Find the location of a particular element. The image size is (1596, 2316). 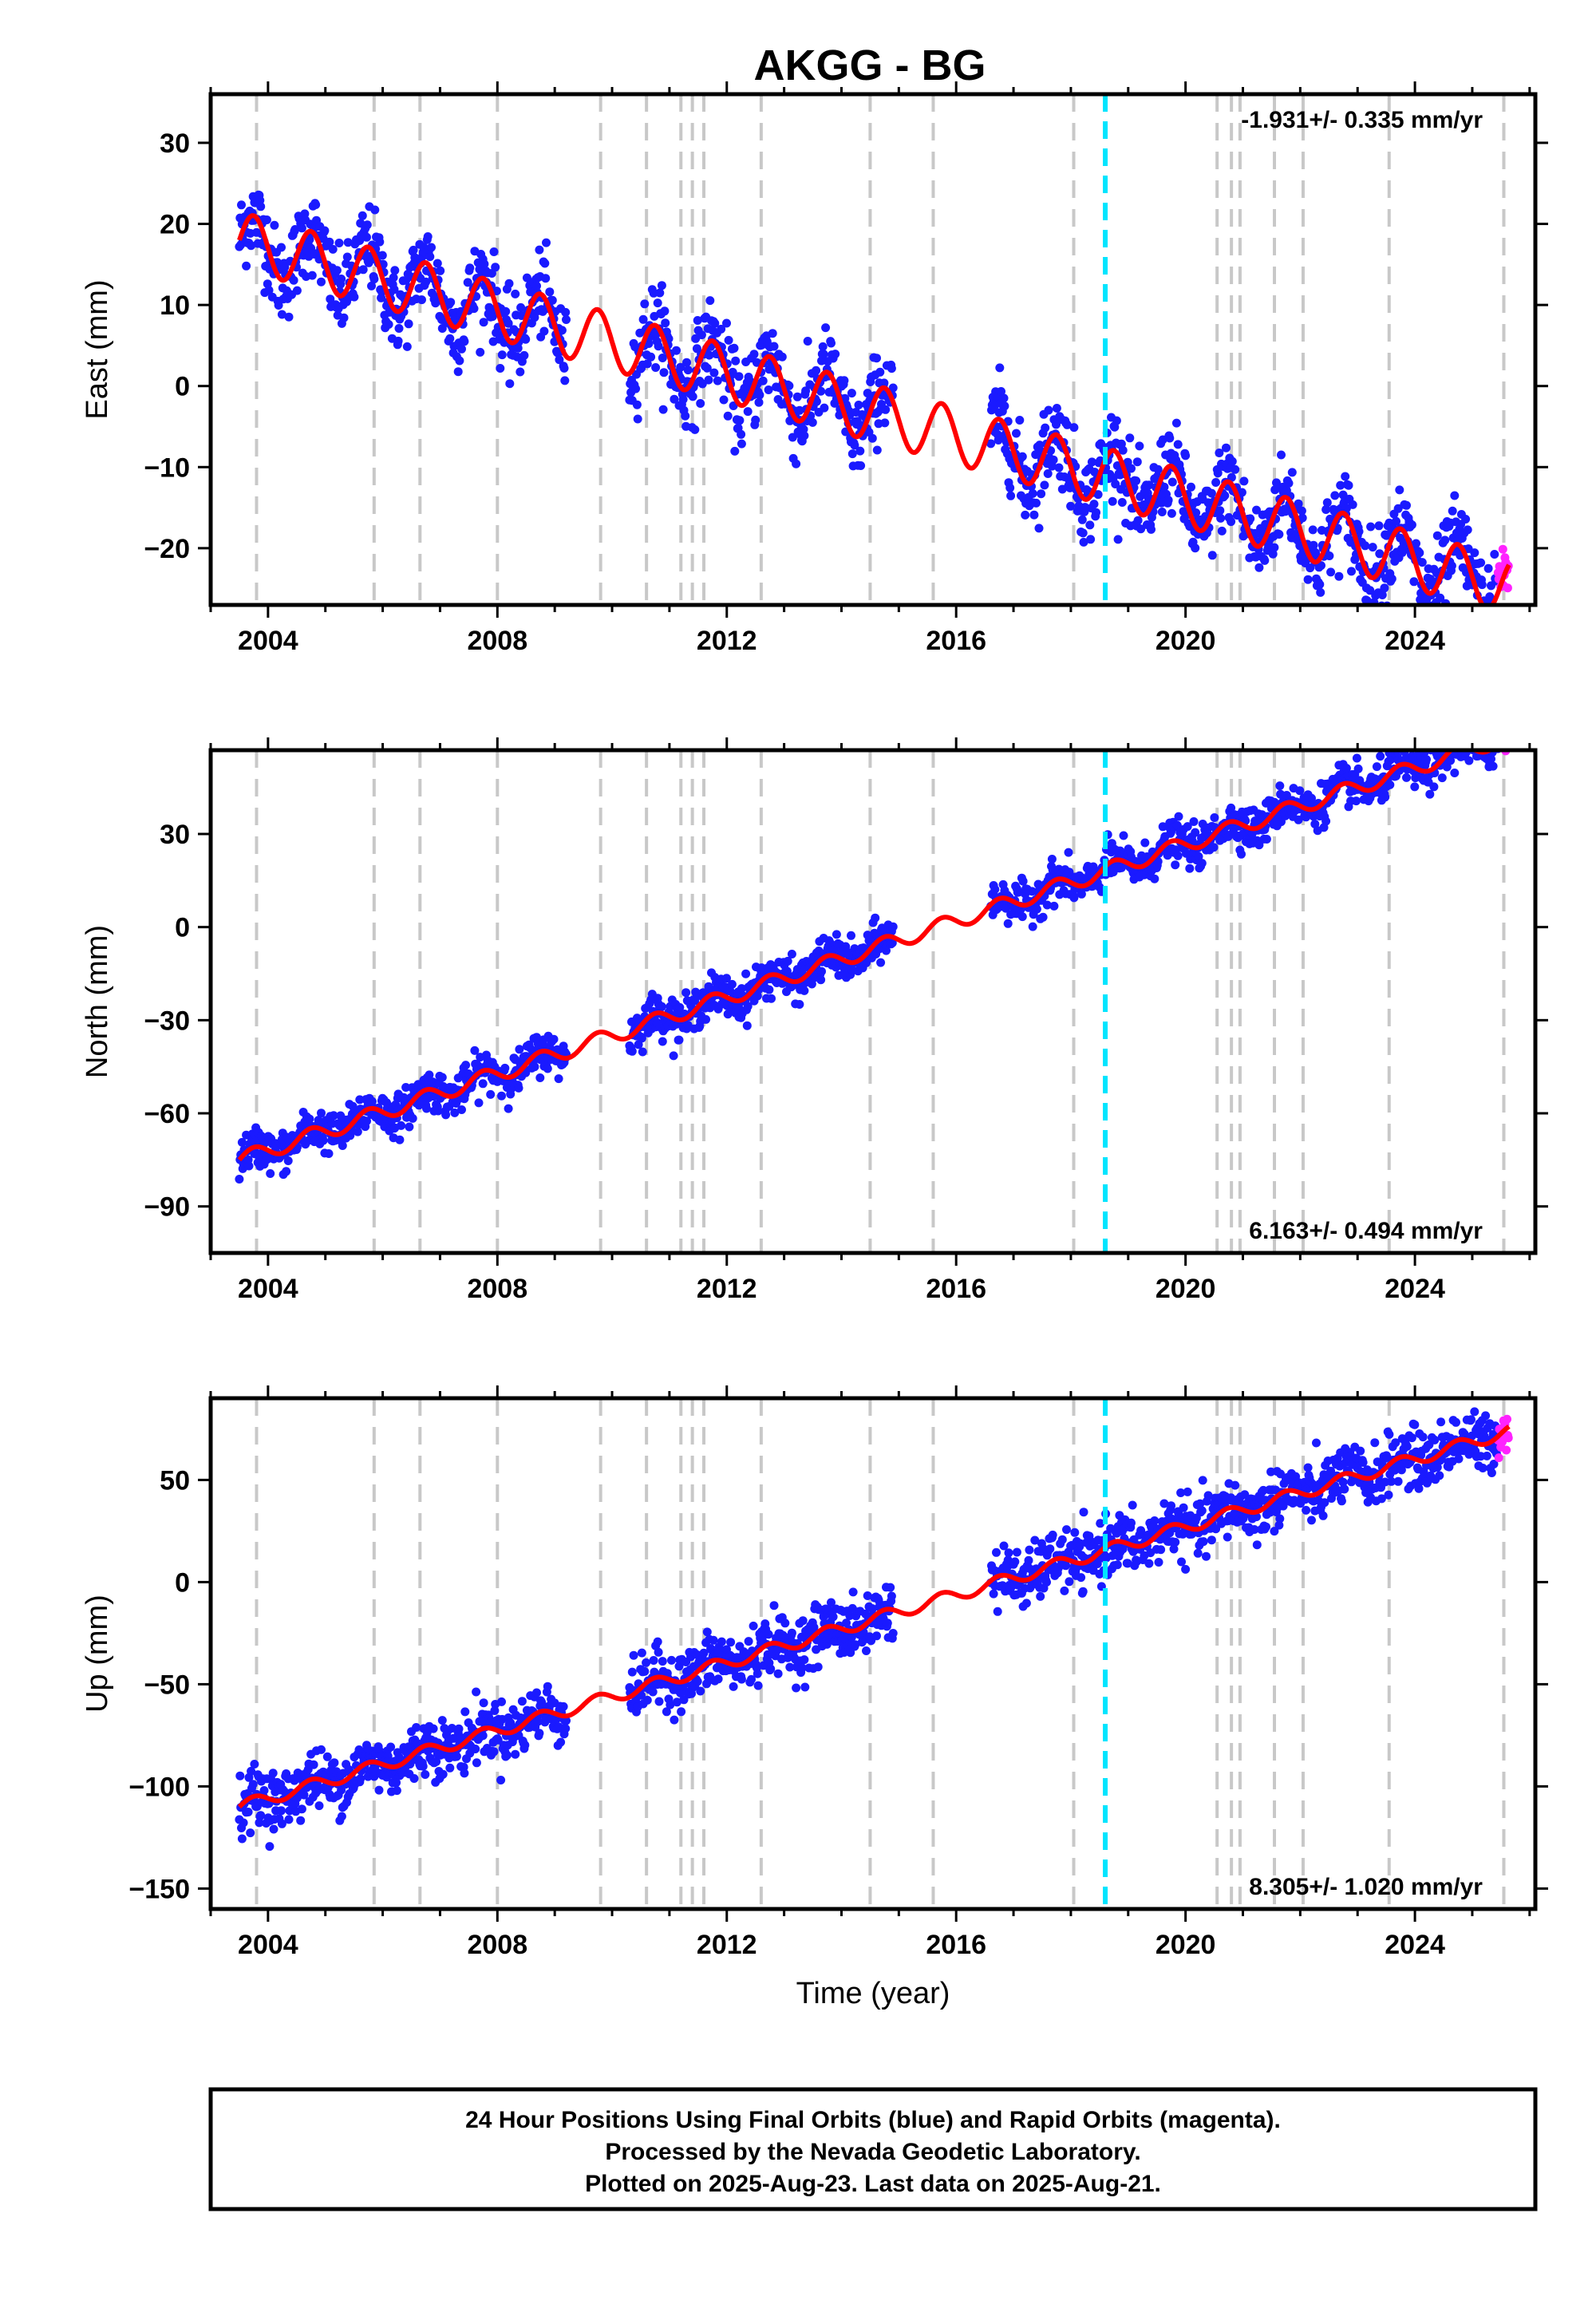

y-tick-label: −10 is located at coordinates (167, 468).